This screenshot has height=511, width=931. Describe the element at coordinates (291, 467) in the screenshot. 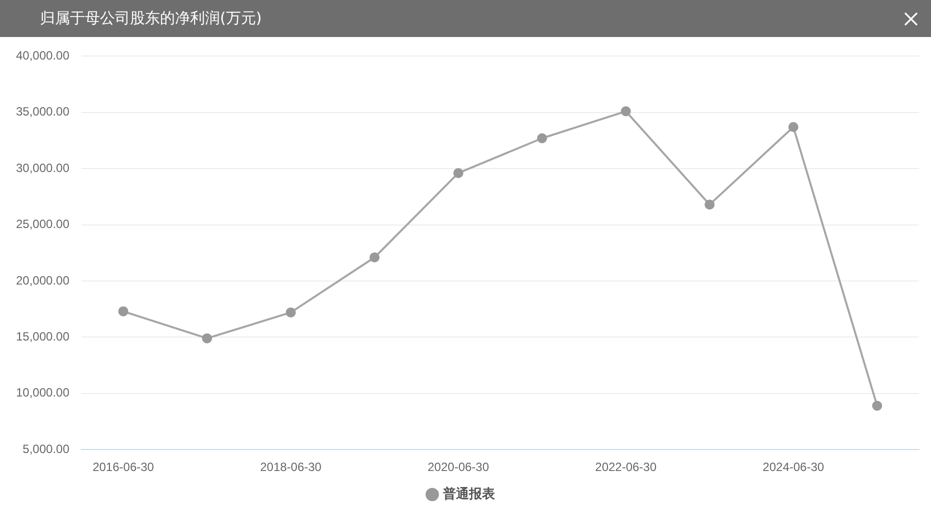

I see `x-tick-label: 2018-06-30` at that location.